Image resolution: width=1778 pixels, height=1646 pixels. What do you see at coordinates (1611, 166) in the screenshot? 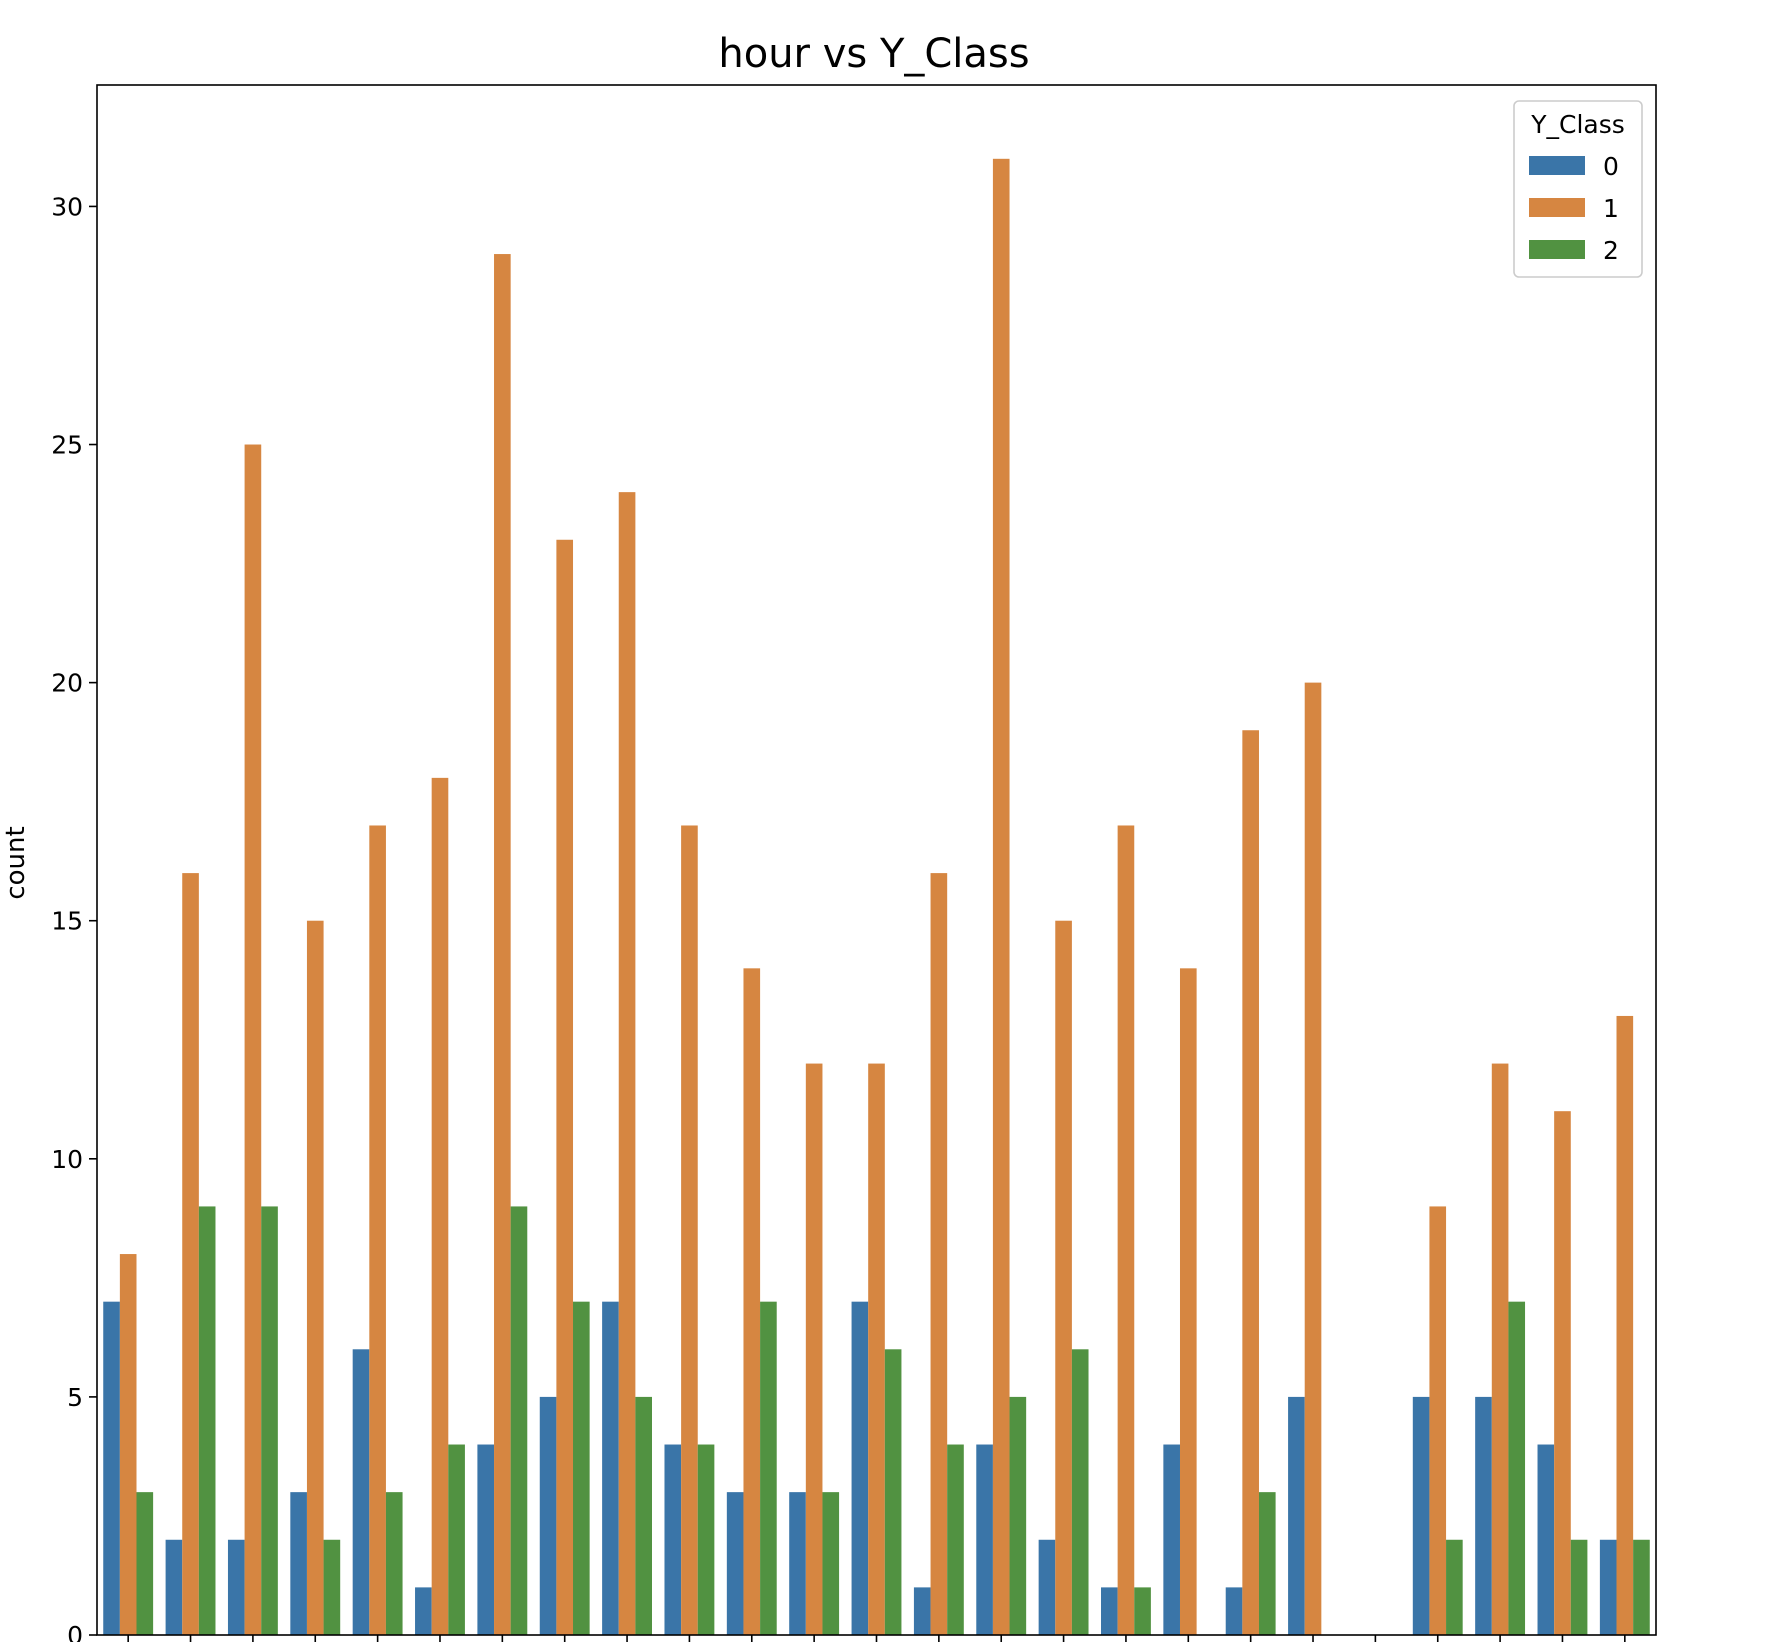
I see `legend-label-0: 0` at bounding box center [1611, 166].